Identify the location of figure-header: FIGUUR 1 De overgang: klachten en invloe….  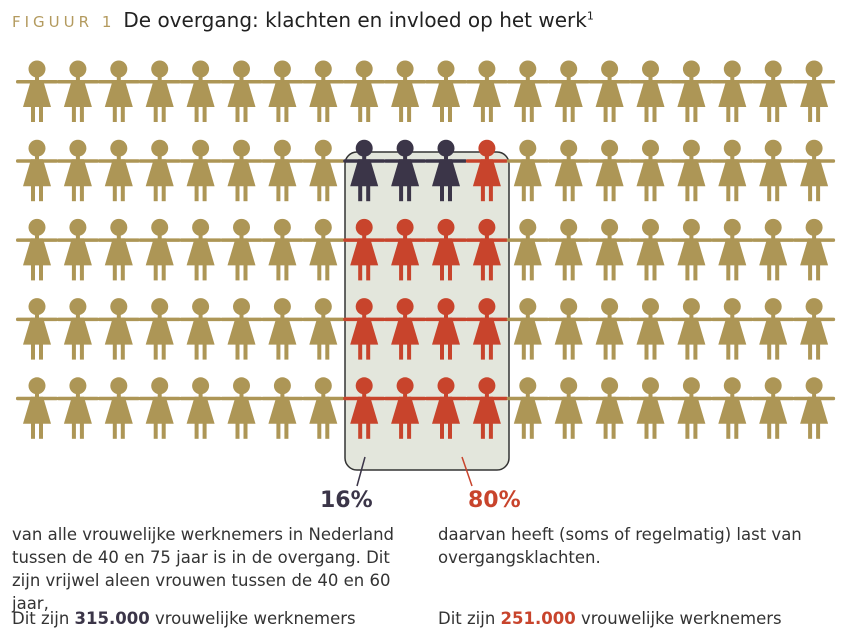
(303, 20).